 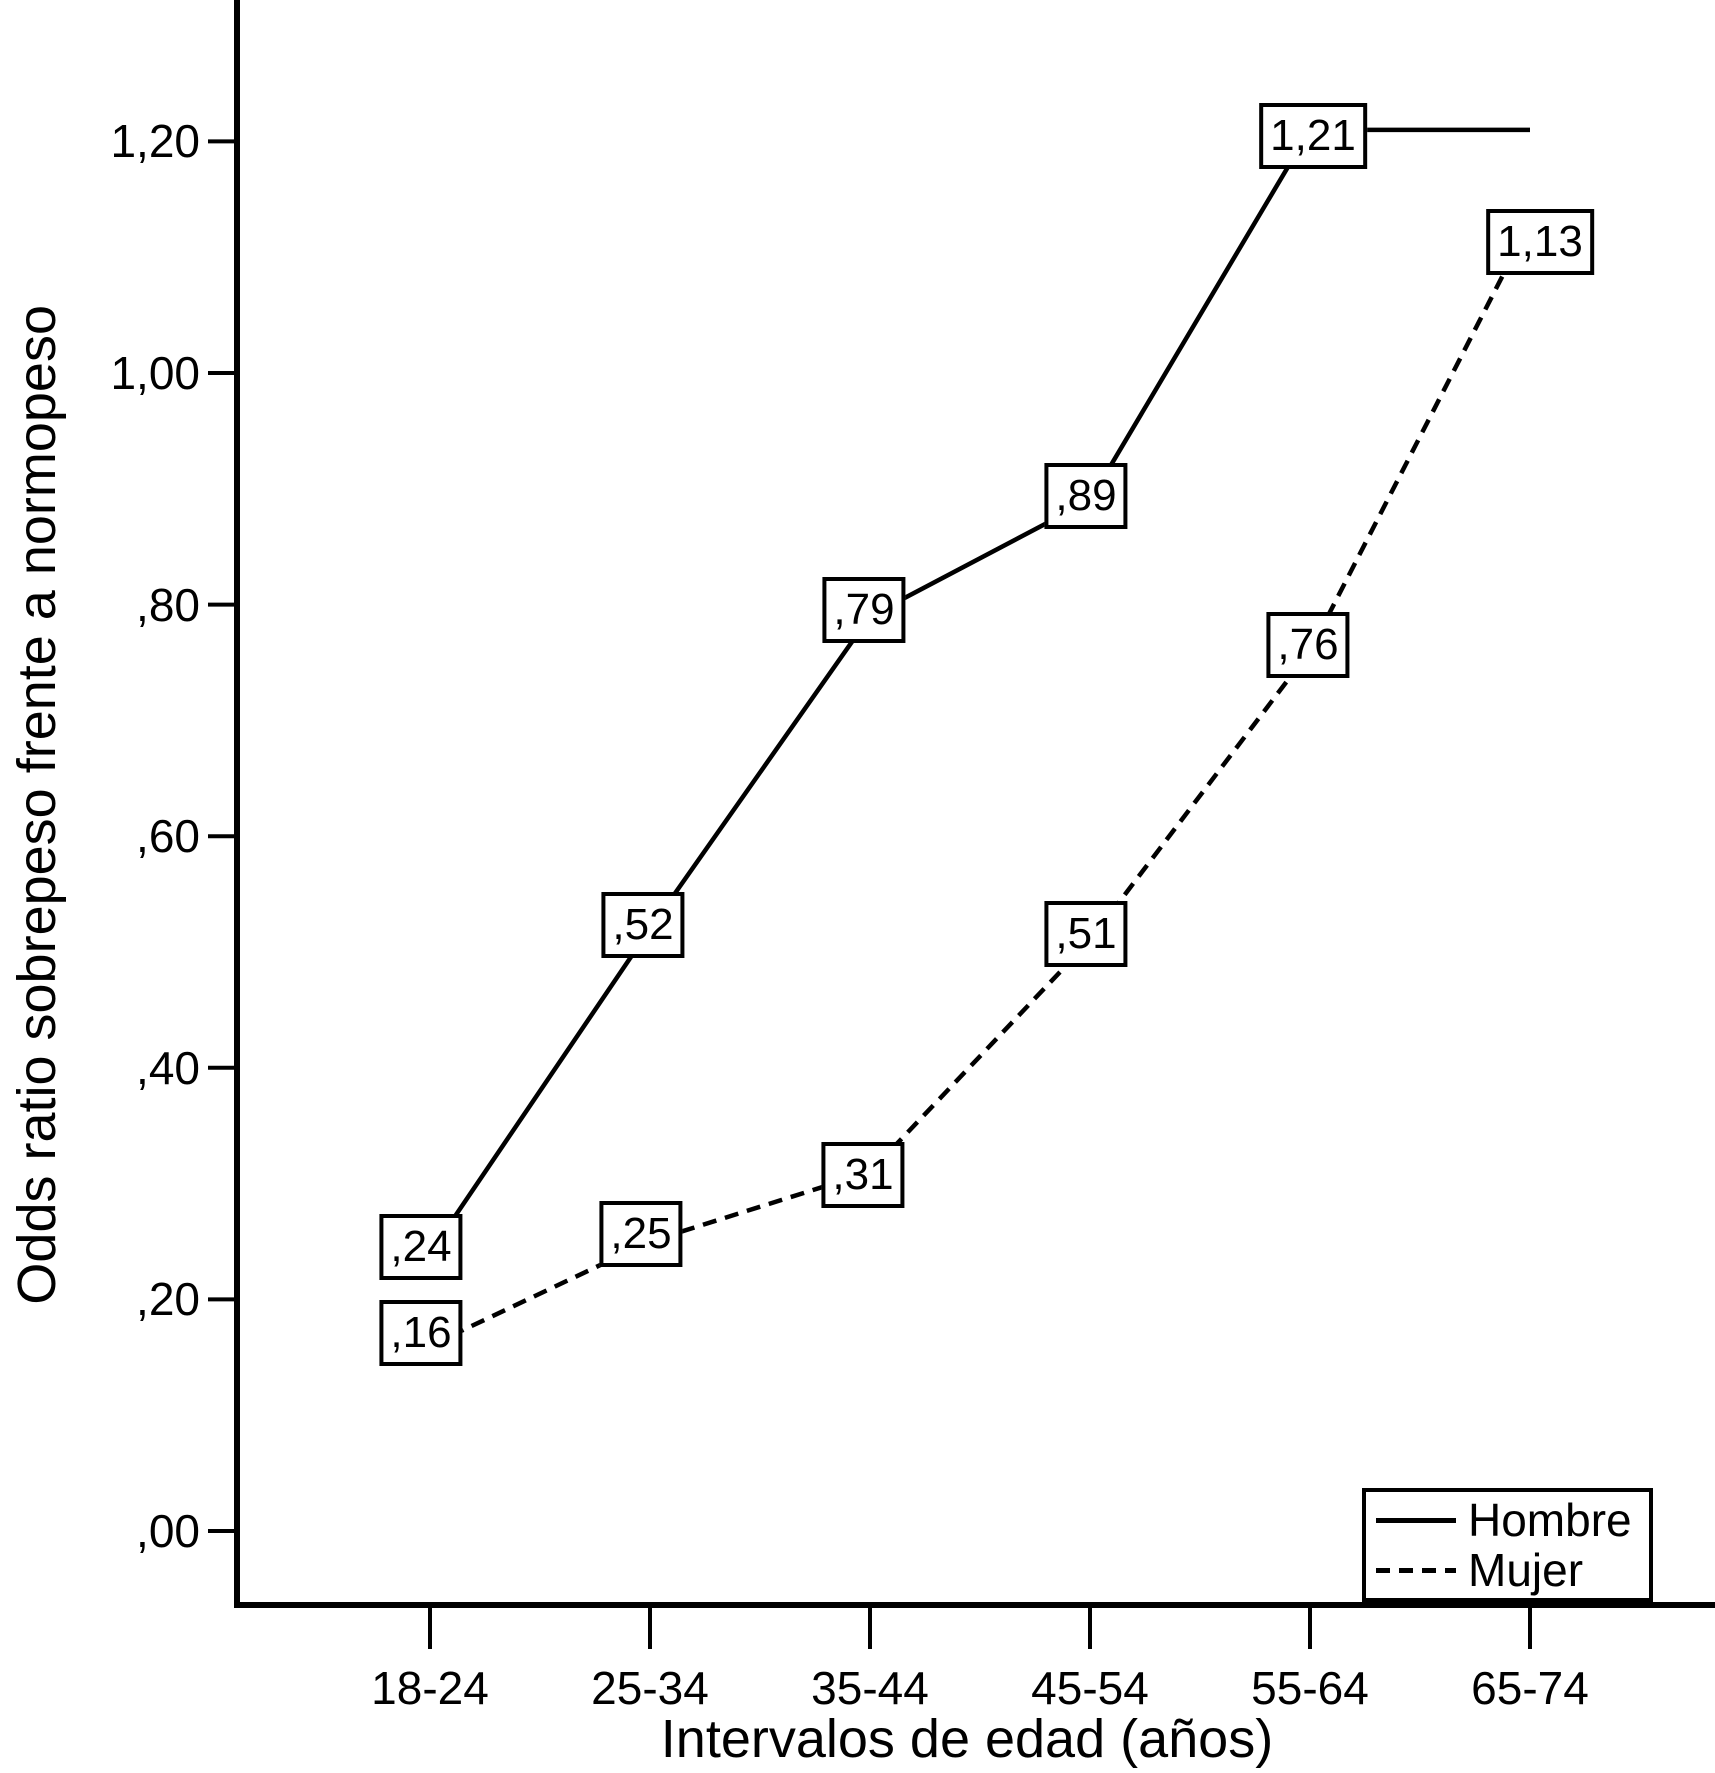 I want to click on y-tick-label: ,60, so click(x=168, y=836).